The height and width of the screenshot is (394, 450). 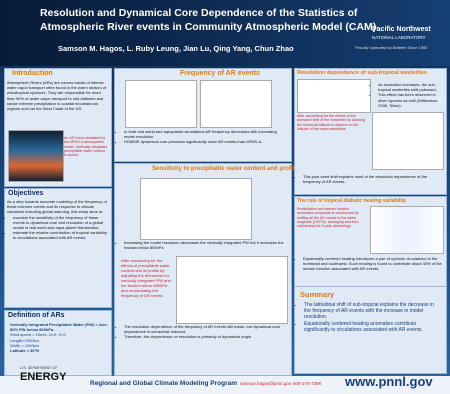 What do you see at coordinates (399, 37) in the screenshot?
I see `org-sub: NATIONAL LABORATORY` at bounding box center [399, 37].